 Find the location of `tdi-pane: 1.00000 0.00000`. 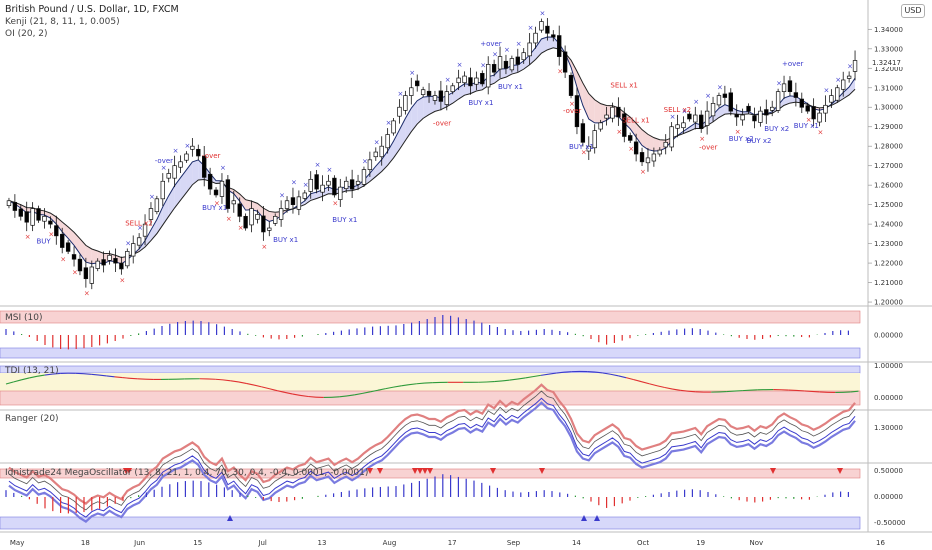

tdi-pane: 1.00000 0.00000 is located at coordinates (454, 382).